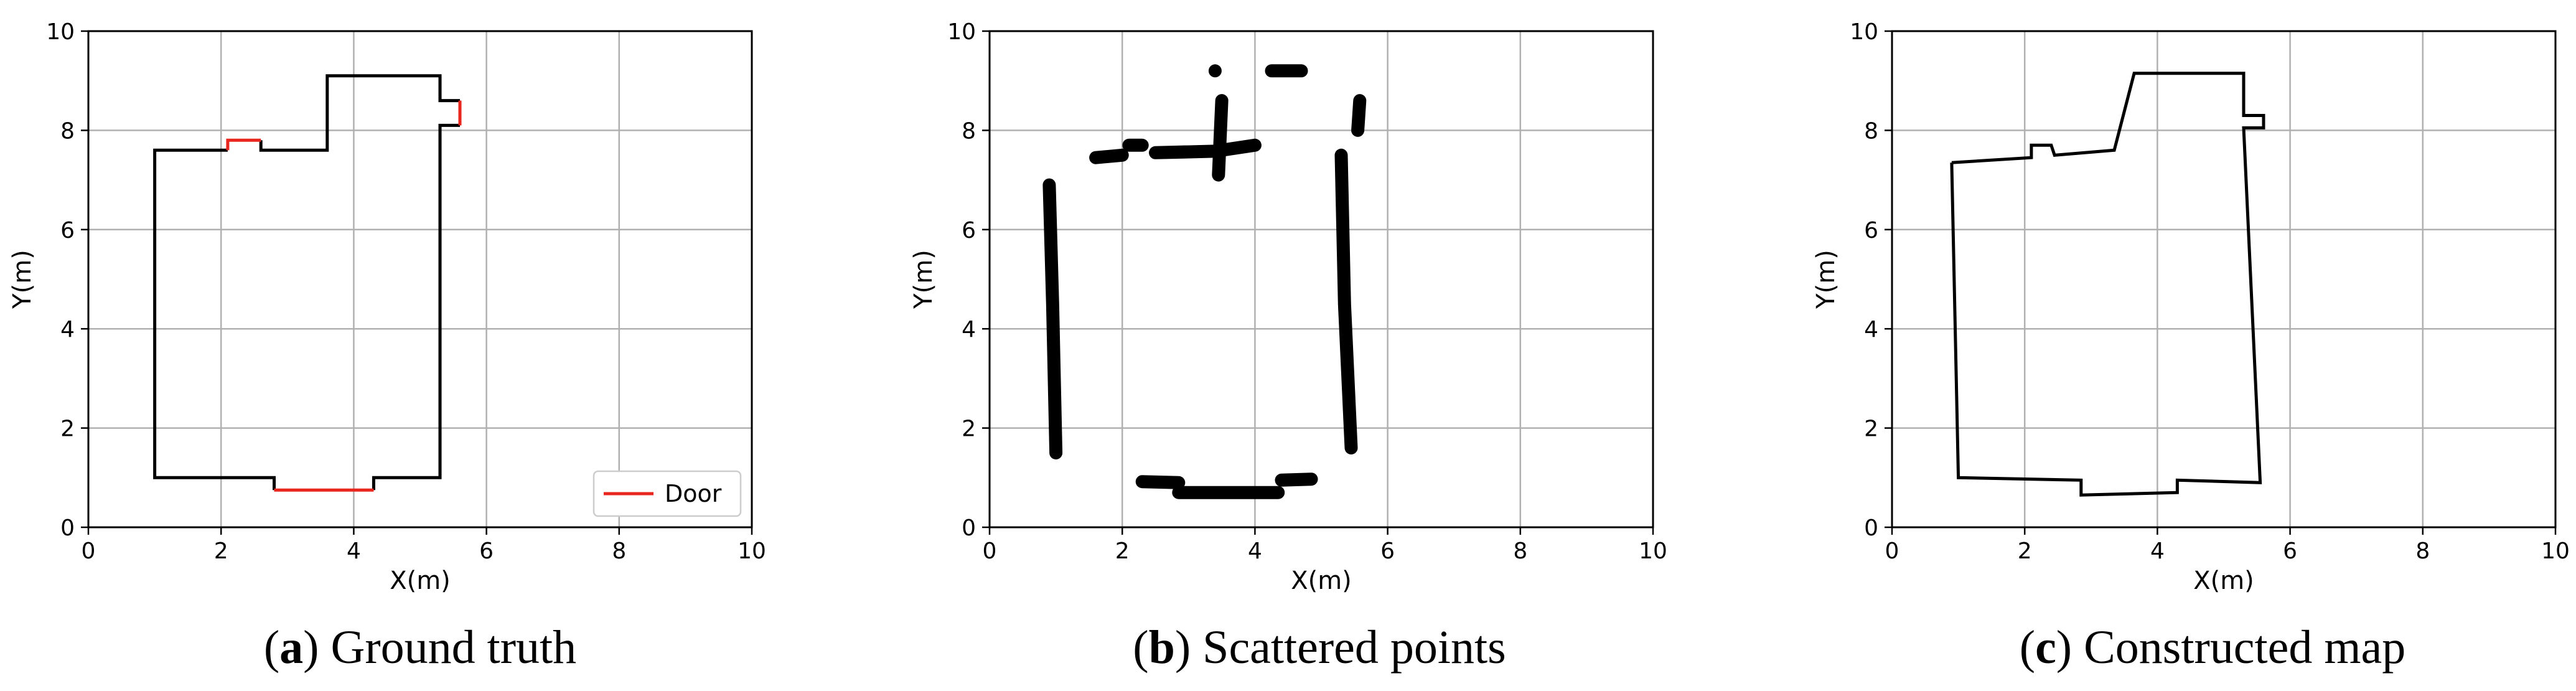  What do you see at coordinates (291, 647) in the screenshot?
I see `caption-letter: a` at bounding box center [291, 647].